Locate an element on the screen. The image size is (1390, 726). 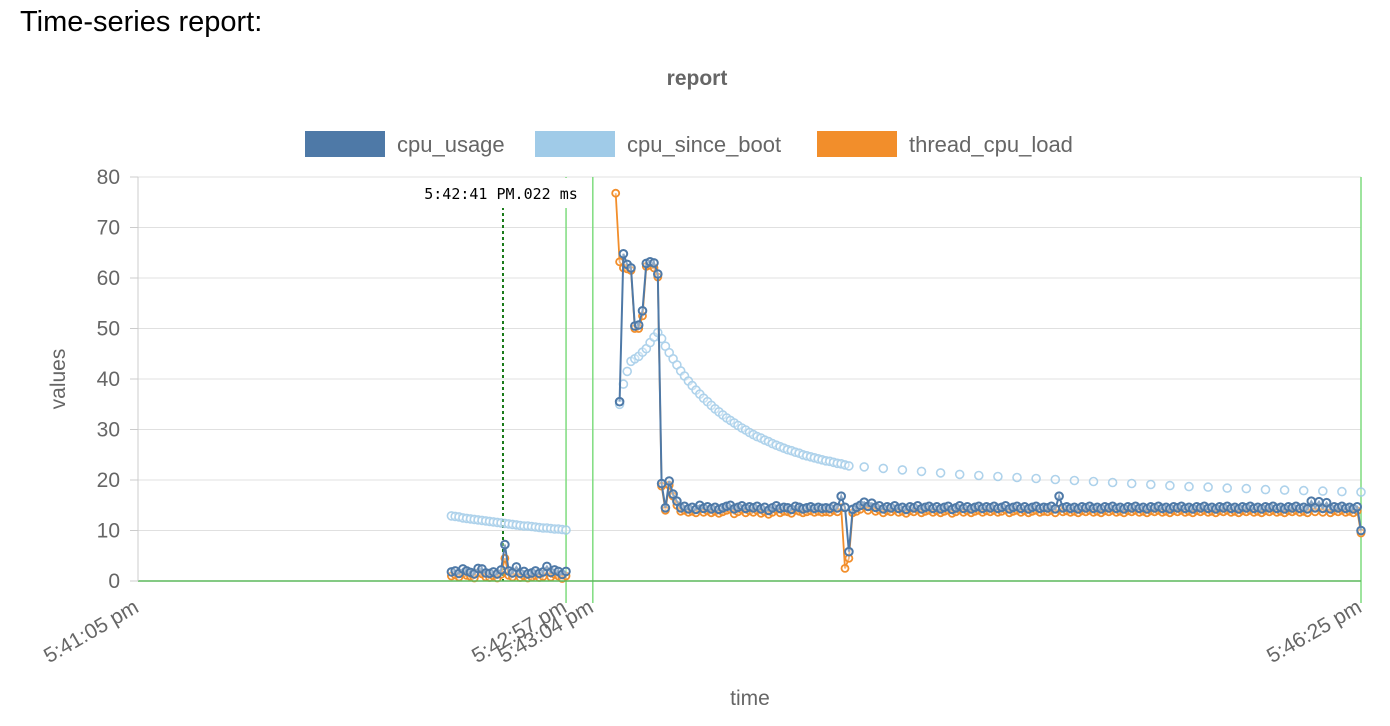
legend-item-cpu-usage: cpu_usage is located at coordinates (405, 144).